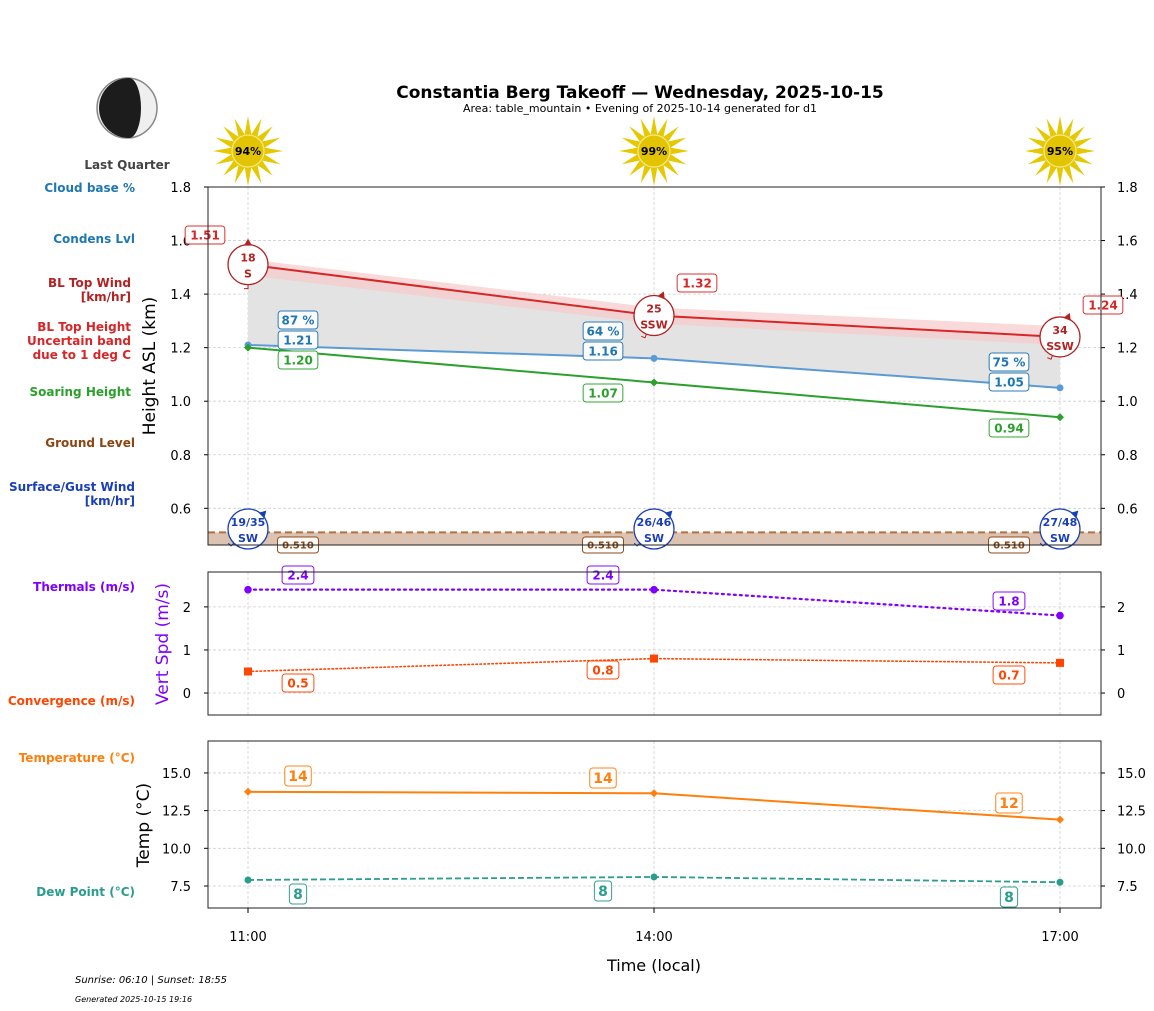  I want to click on vertspeed-frame, so click(654, 643).